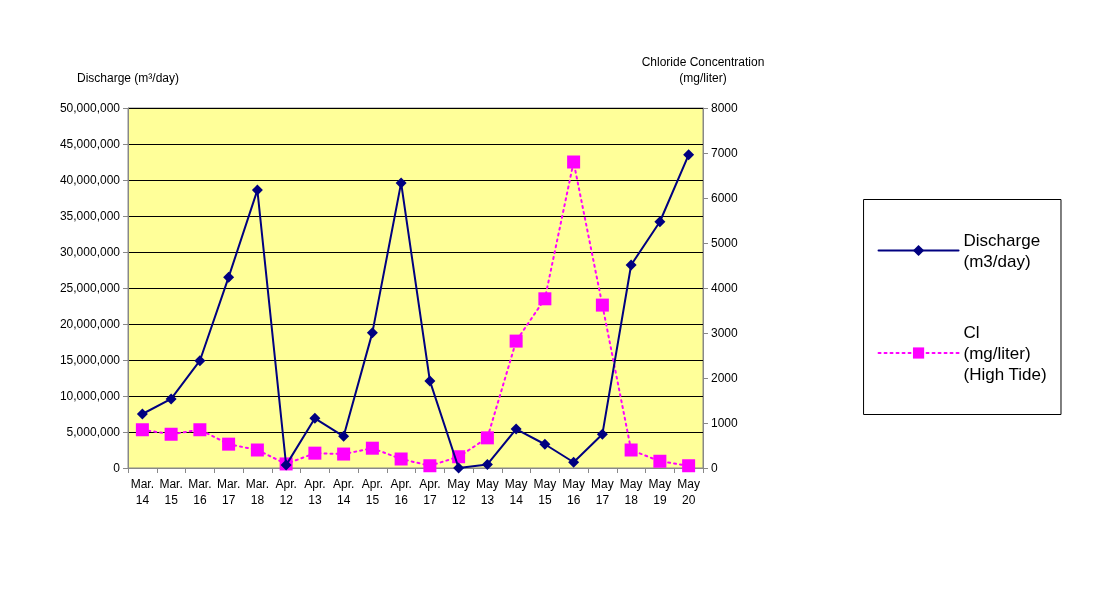 This screenshot has height=614, width=1093. What do you see at coordinates (631, 492) in the screenshot?
I see `x-tick-label: May 18` at bounding box center [631, 492].